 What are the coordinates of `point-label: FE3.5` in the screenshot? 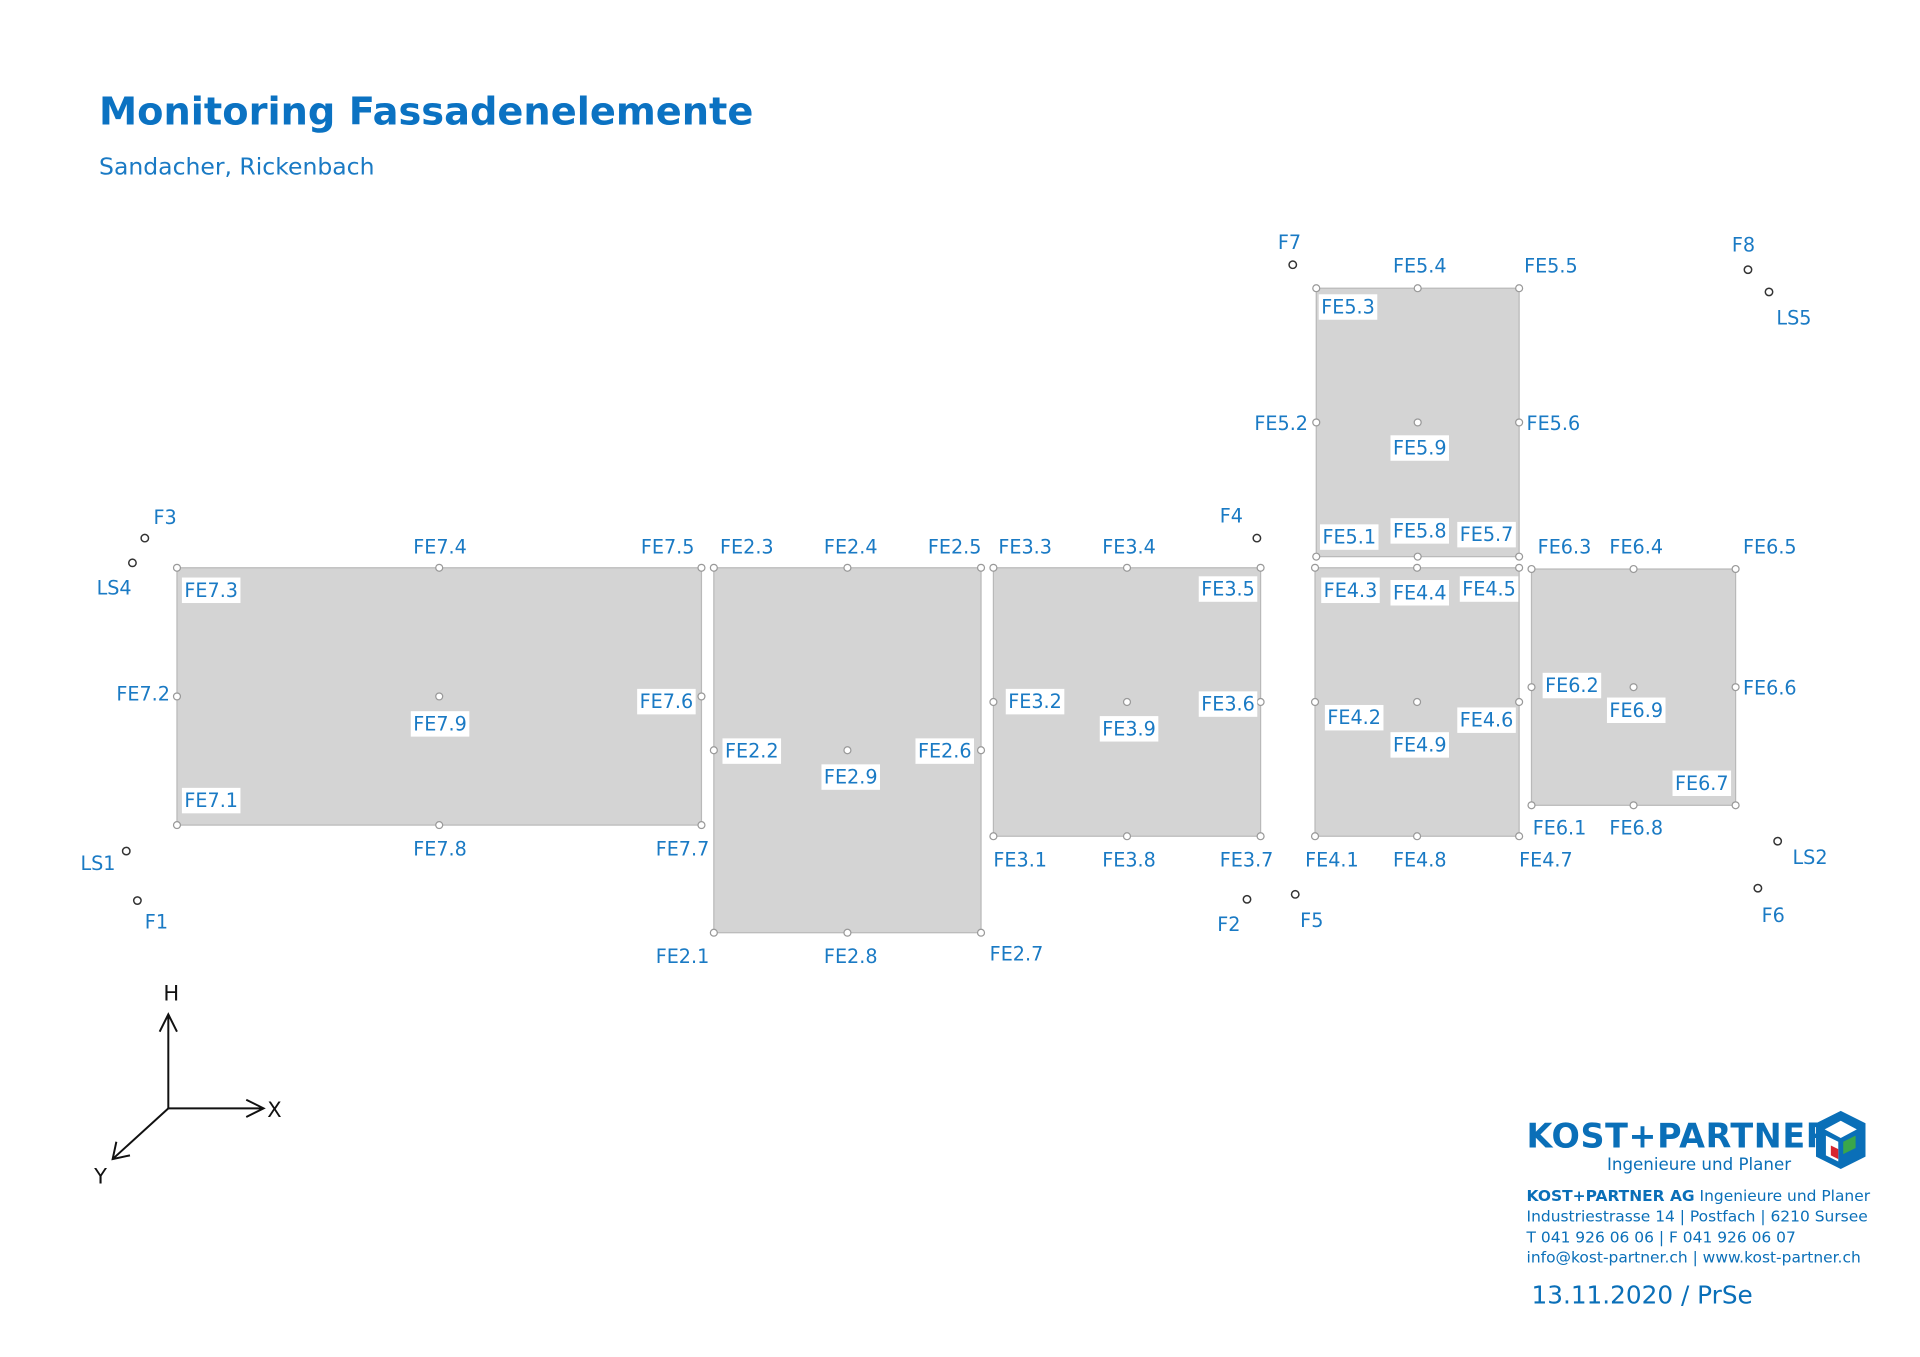 It's located at (1228, 589).